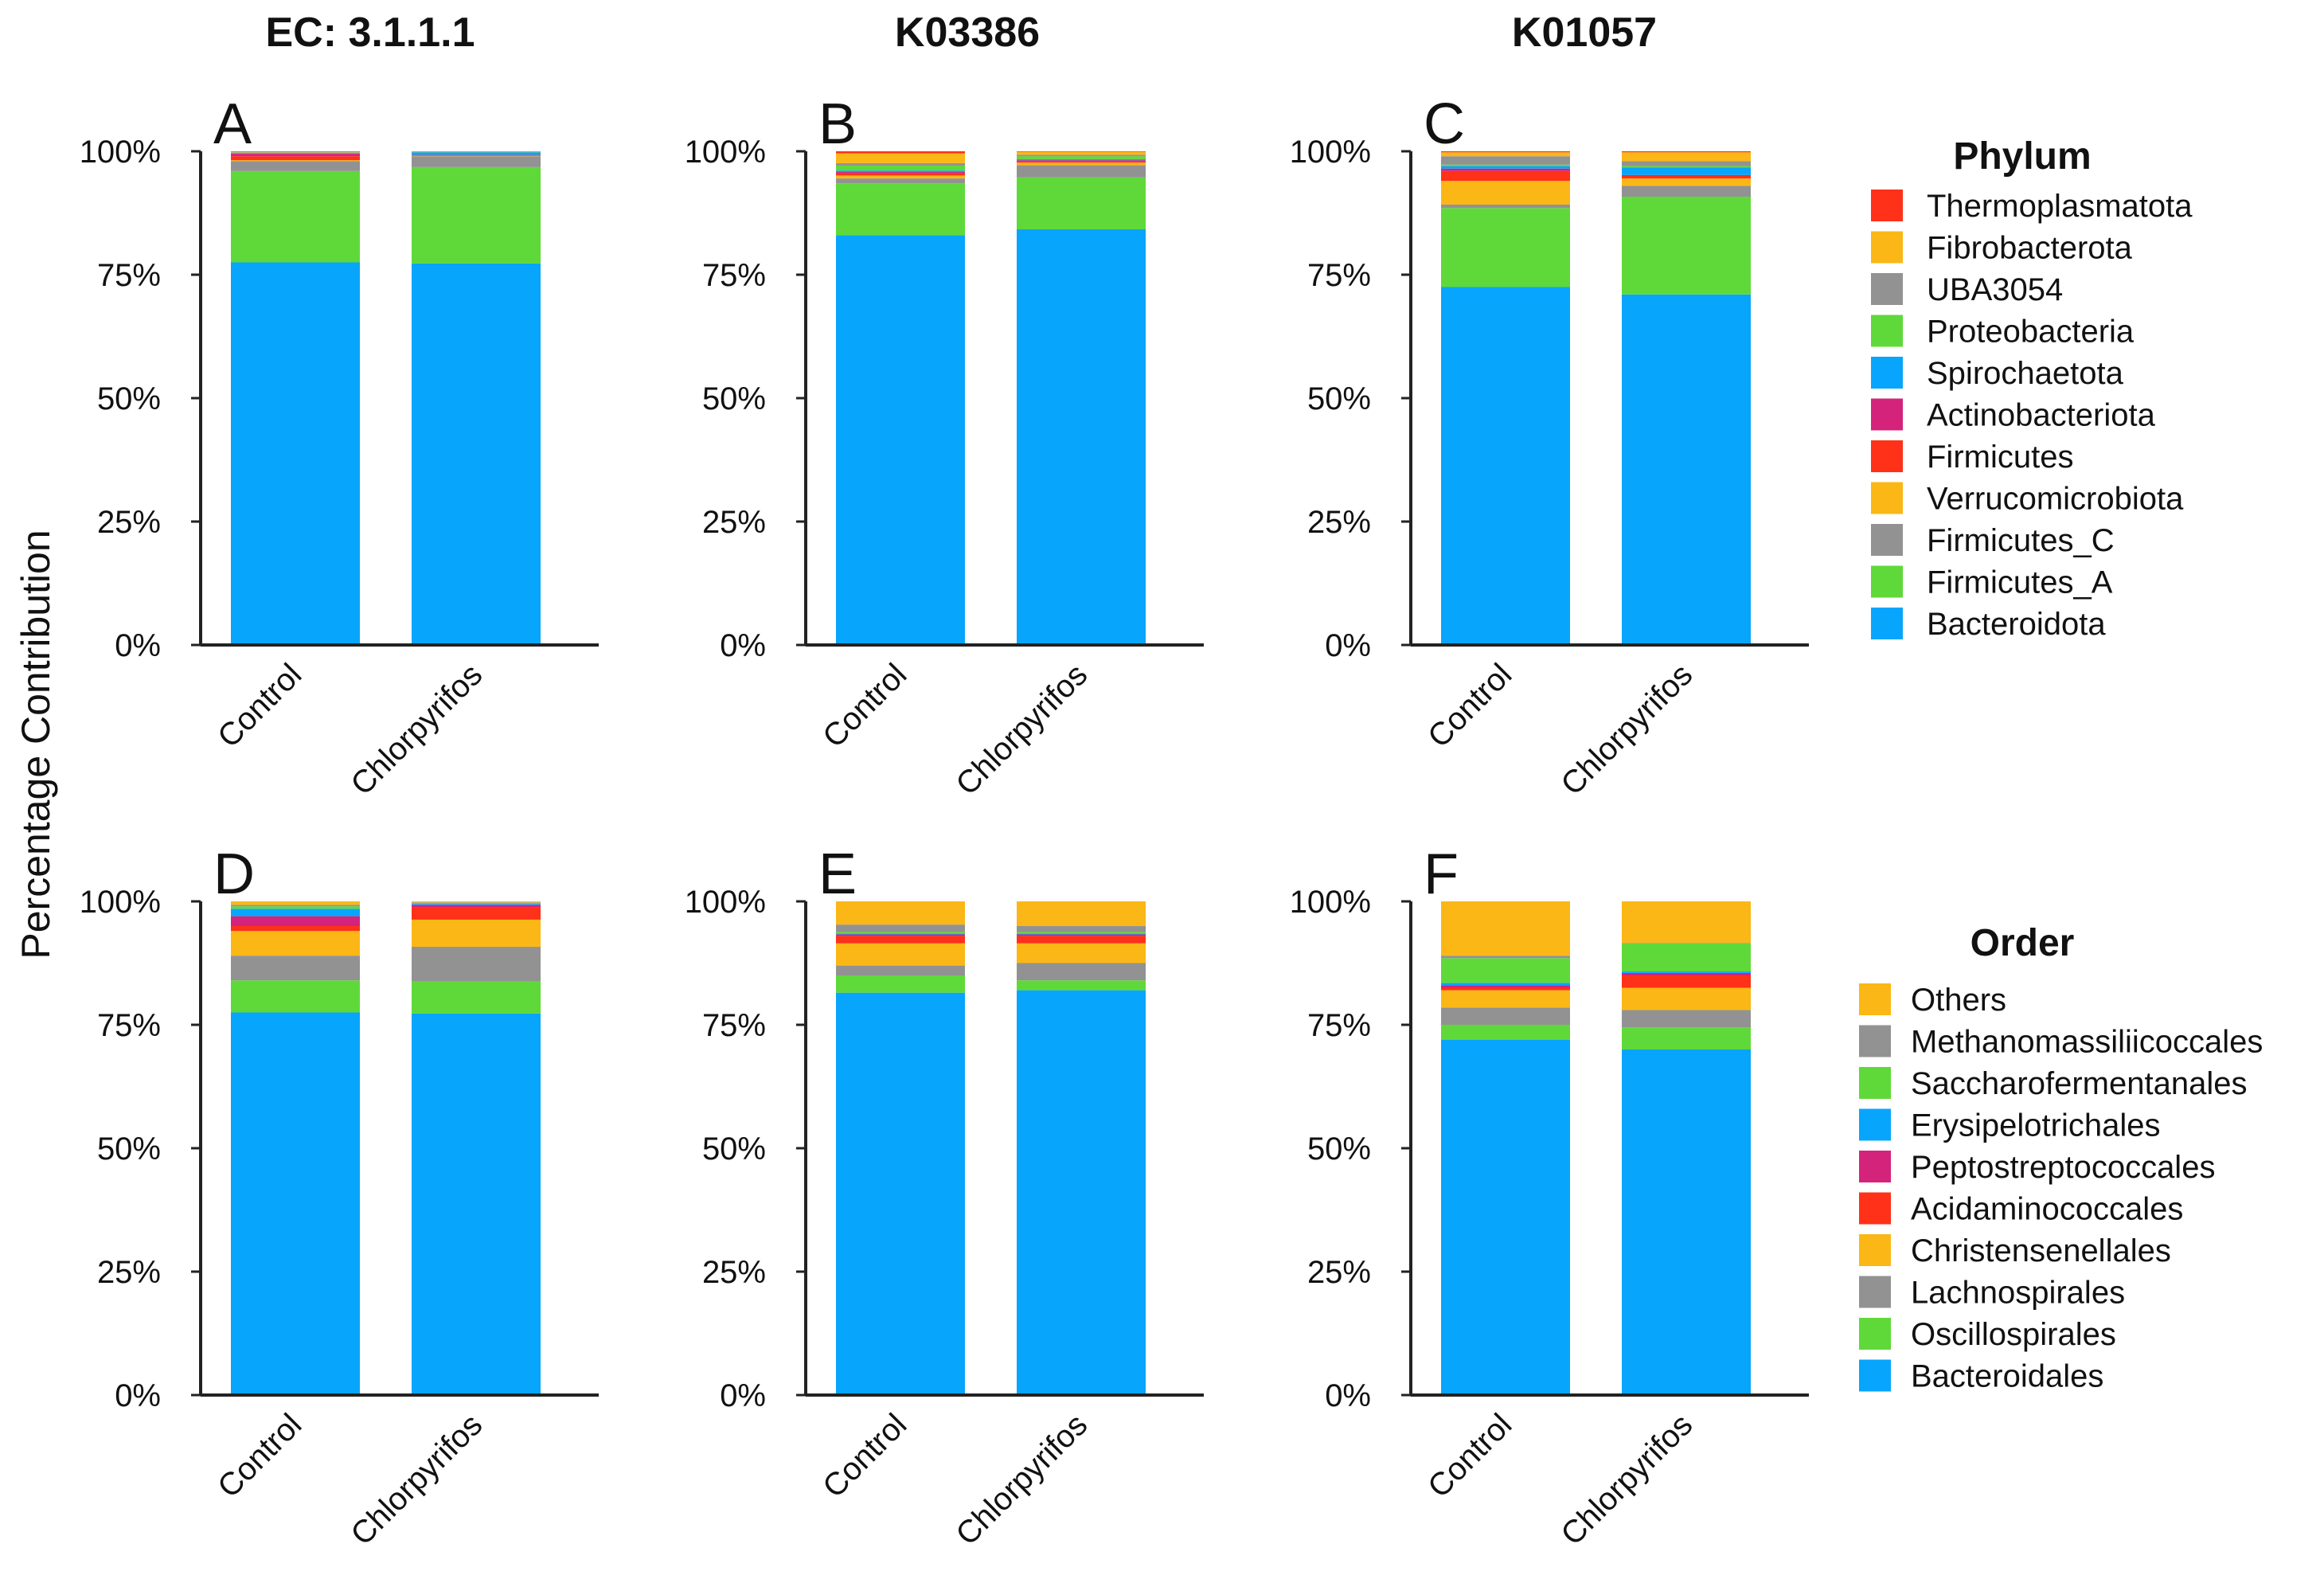 The width and height of the screenshot is (2324, 1579). I want to click on panel-letter: D, so click(234, 874).